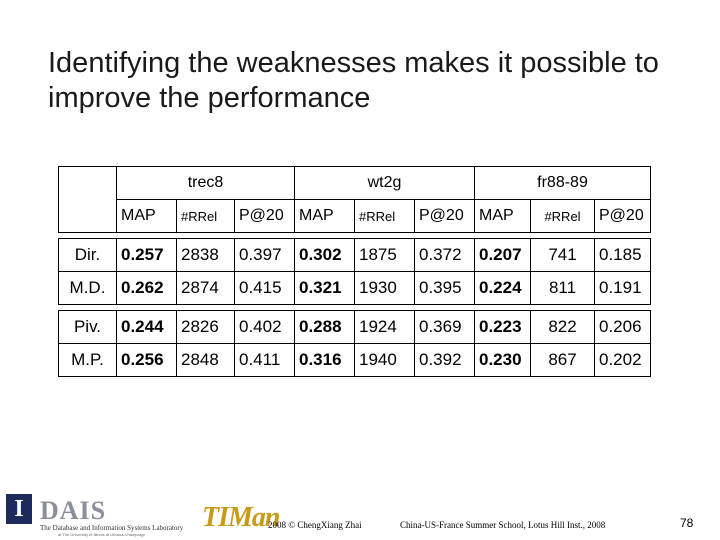 The height and width of the screenshot is (540, 720). What do you see at coordinates (502, 360) in the screenshot?
I see `table-cell: 0.230` at bounding box center [502, 360].